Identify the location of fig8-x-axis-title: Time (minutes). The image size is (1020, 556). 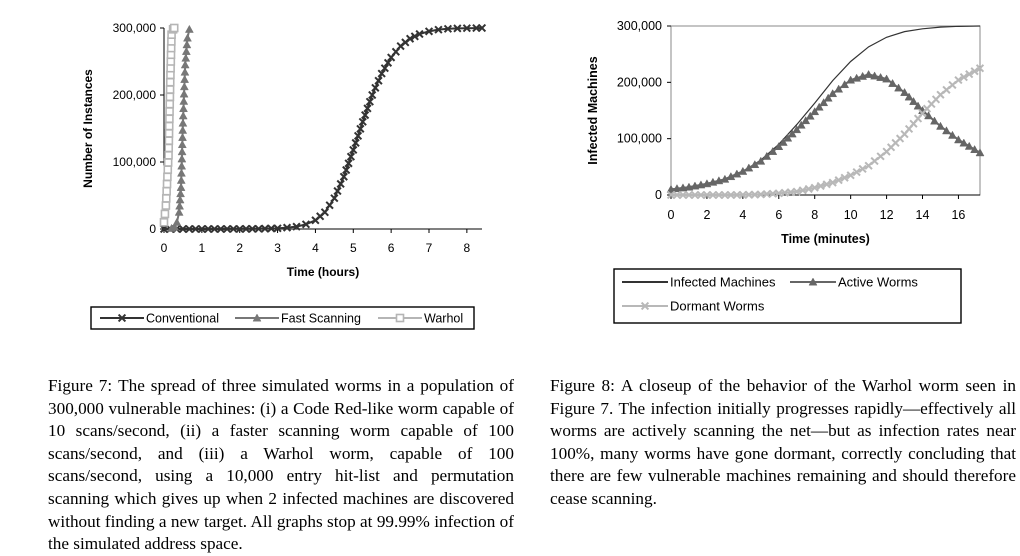
(825, 239).